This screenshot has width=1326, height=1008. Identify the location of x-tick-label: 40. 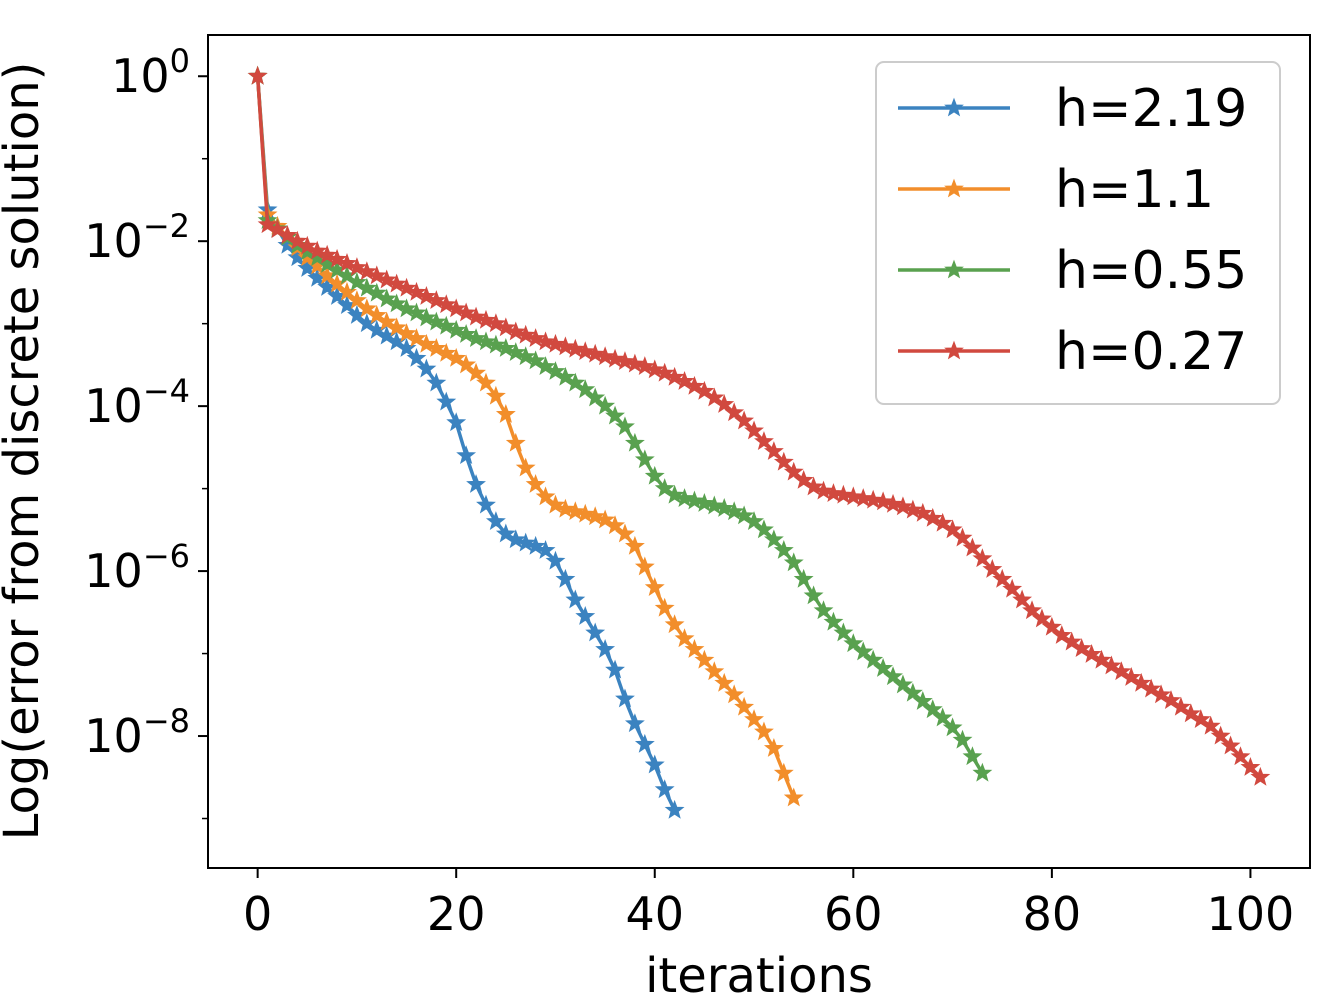
(654, 914).